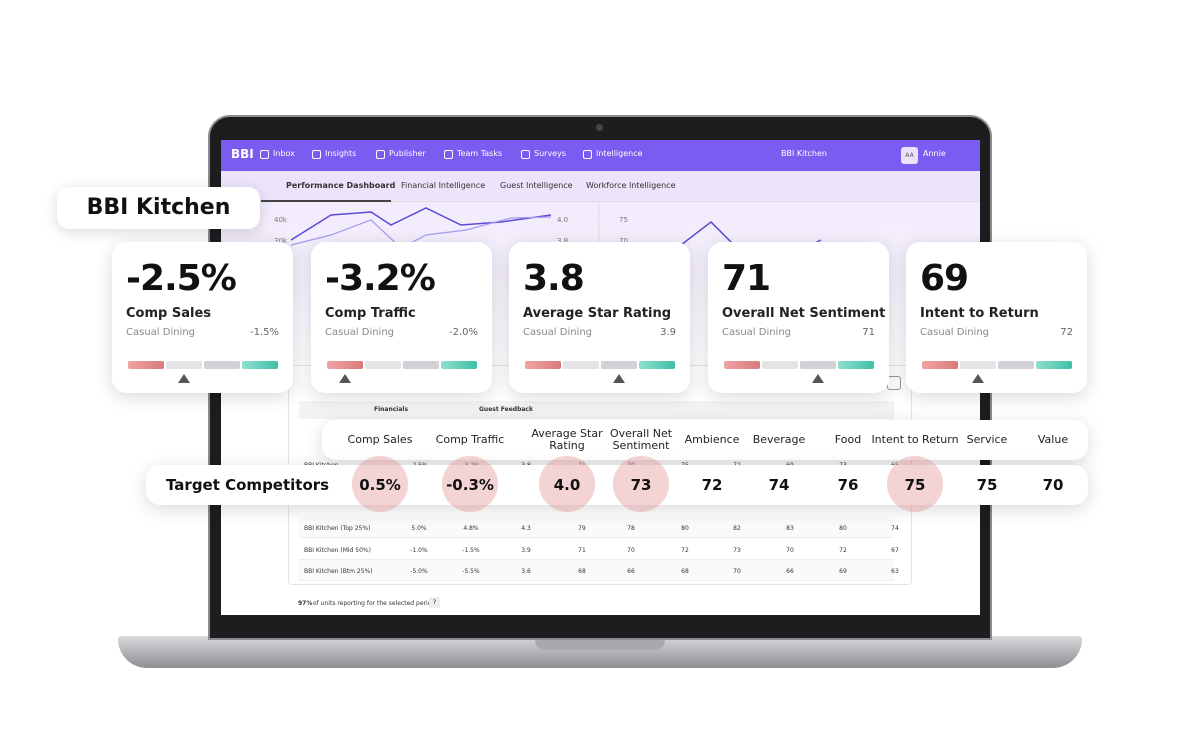  Describe the element at coordinates (391, 409) in the screenshot. I see `group-label: Financials` at that location.